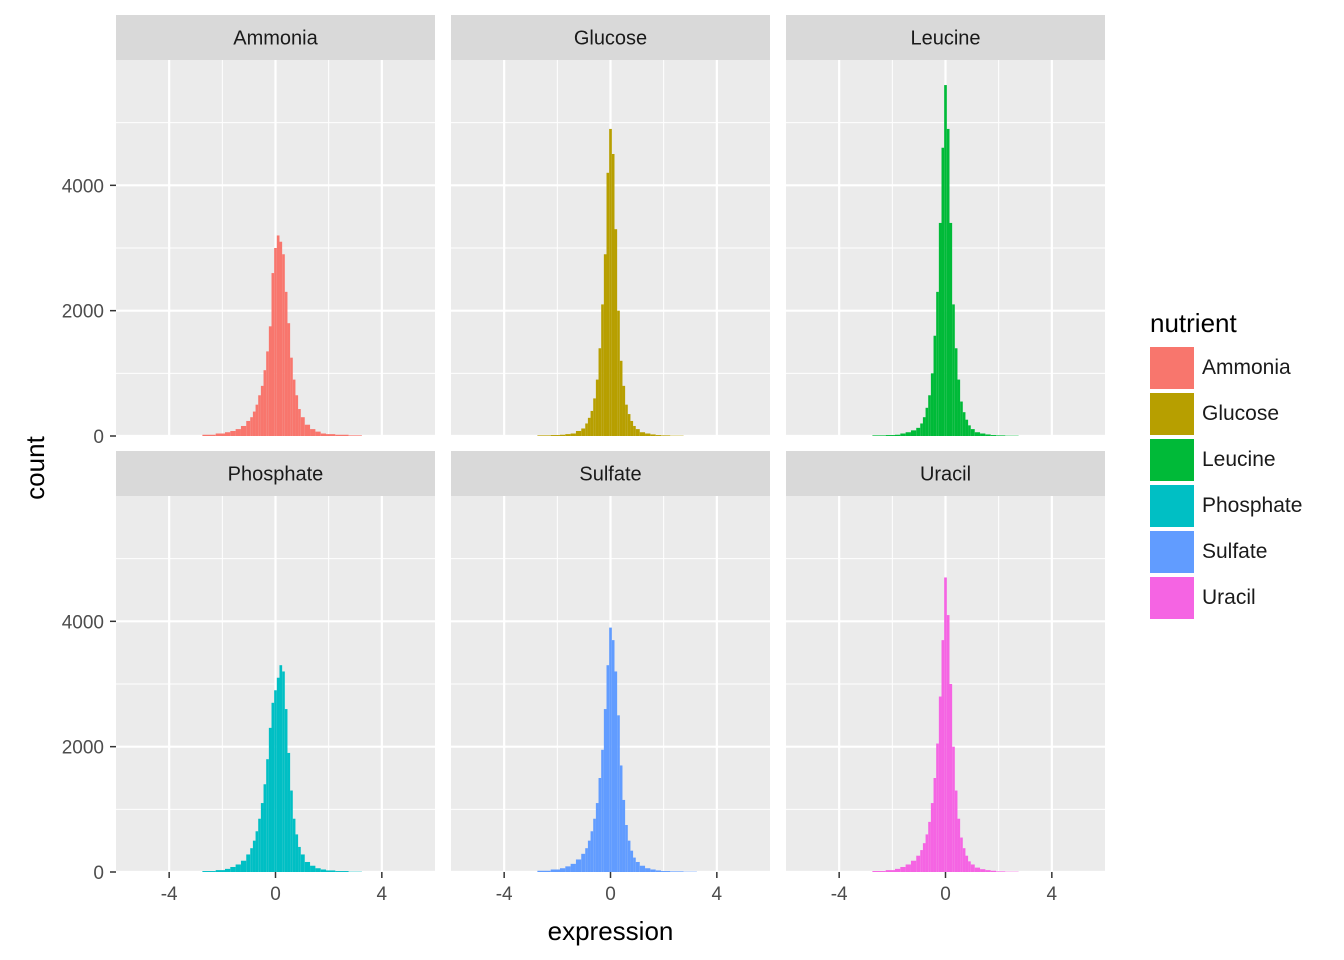 This screenshot has height=960, width=1344. I want to click on facet-label-sulfate: Sulfate, so click(610, 475).